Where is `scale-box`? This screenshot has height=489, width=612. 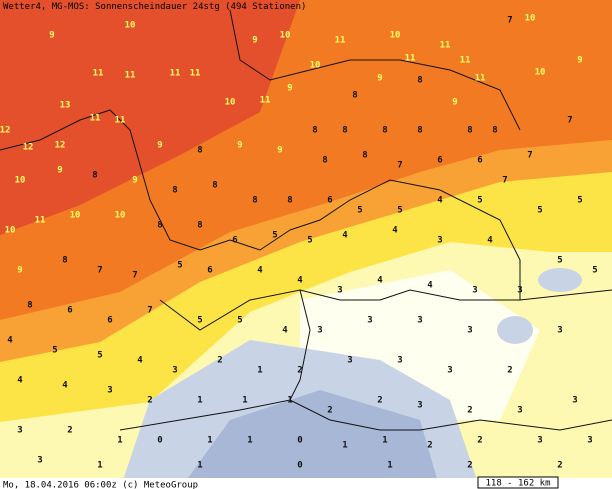
scale-box is located at coordinates (518, 482).